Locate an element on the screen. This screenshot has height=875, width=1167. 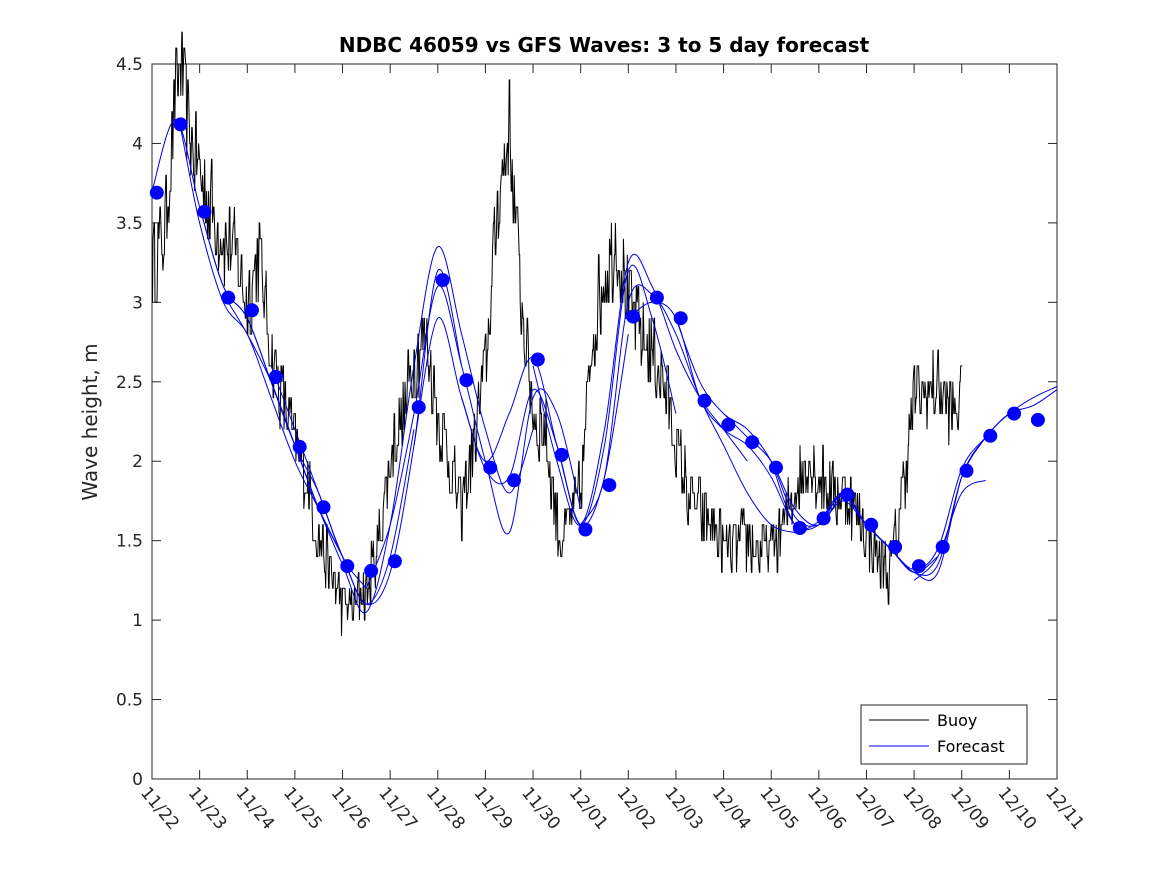
y-tick-label: 2.5 is located at coordinates (129, 383).